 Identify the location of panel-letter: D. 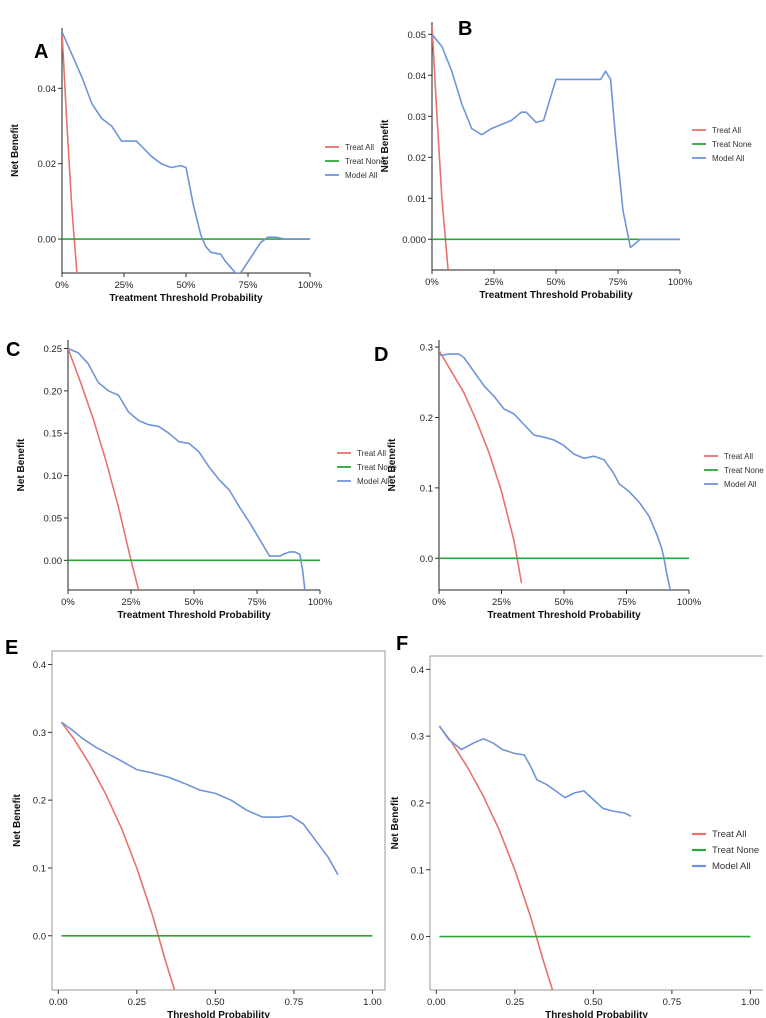
(381, 355).